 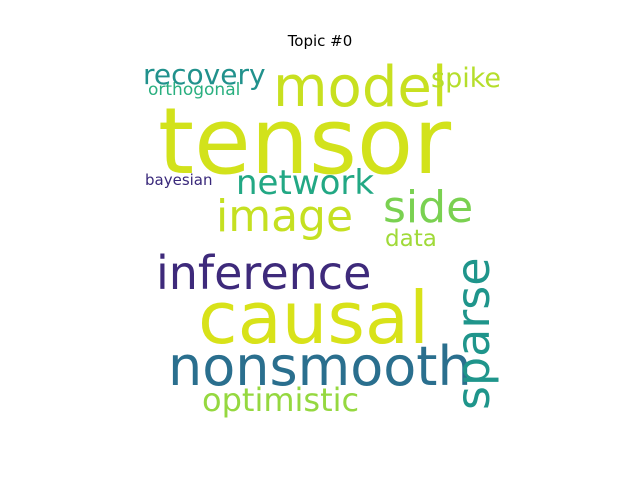 What do you see at coordinates (179, 180) in the screenshot?
I see `word-bayesian: bayesian` at bounding box center [179, 180].